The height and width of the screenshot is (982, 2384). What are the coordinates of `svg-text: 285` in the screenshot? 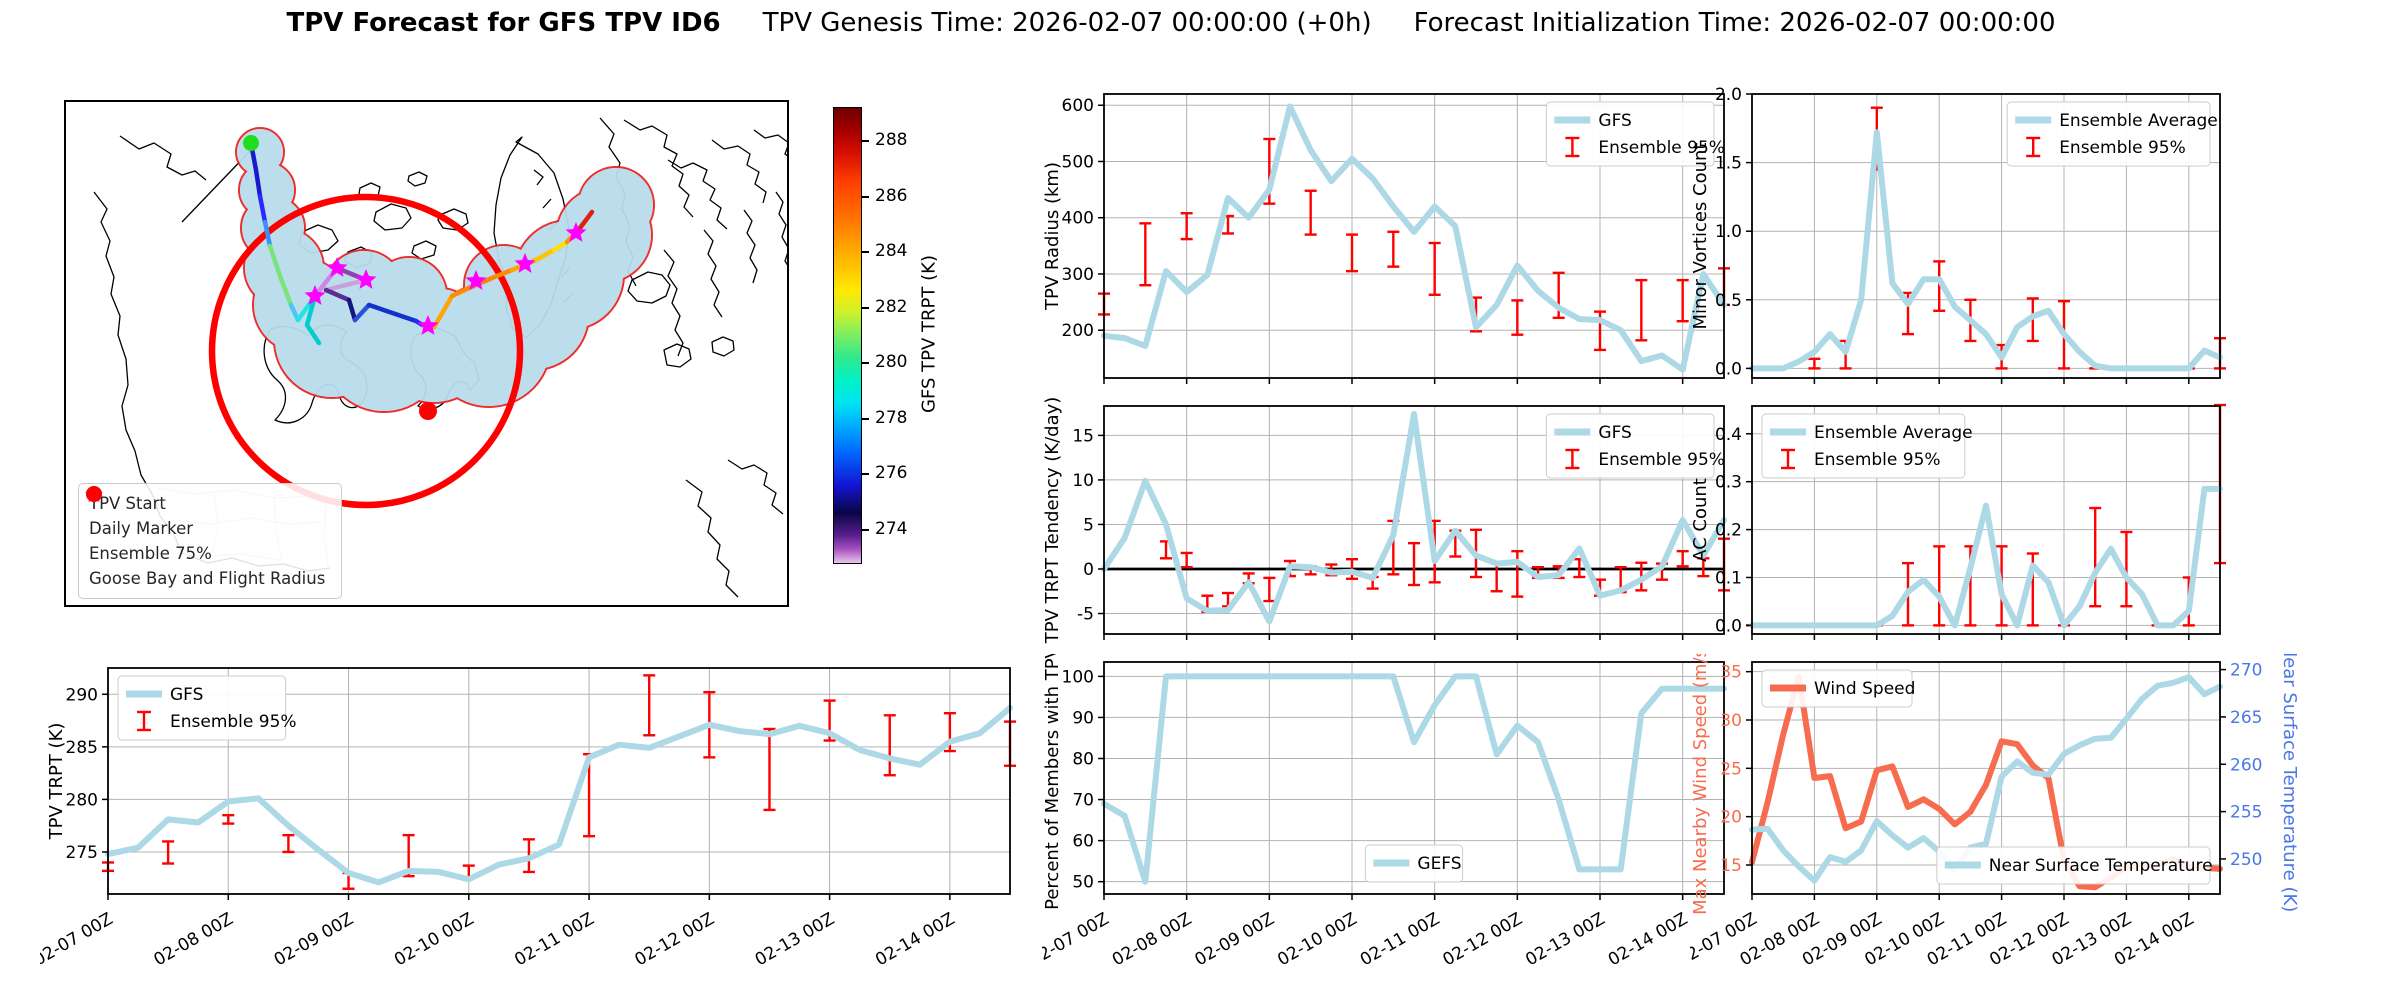 It's located at (82, 748).